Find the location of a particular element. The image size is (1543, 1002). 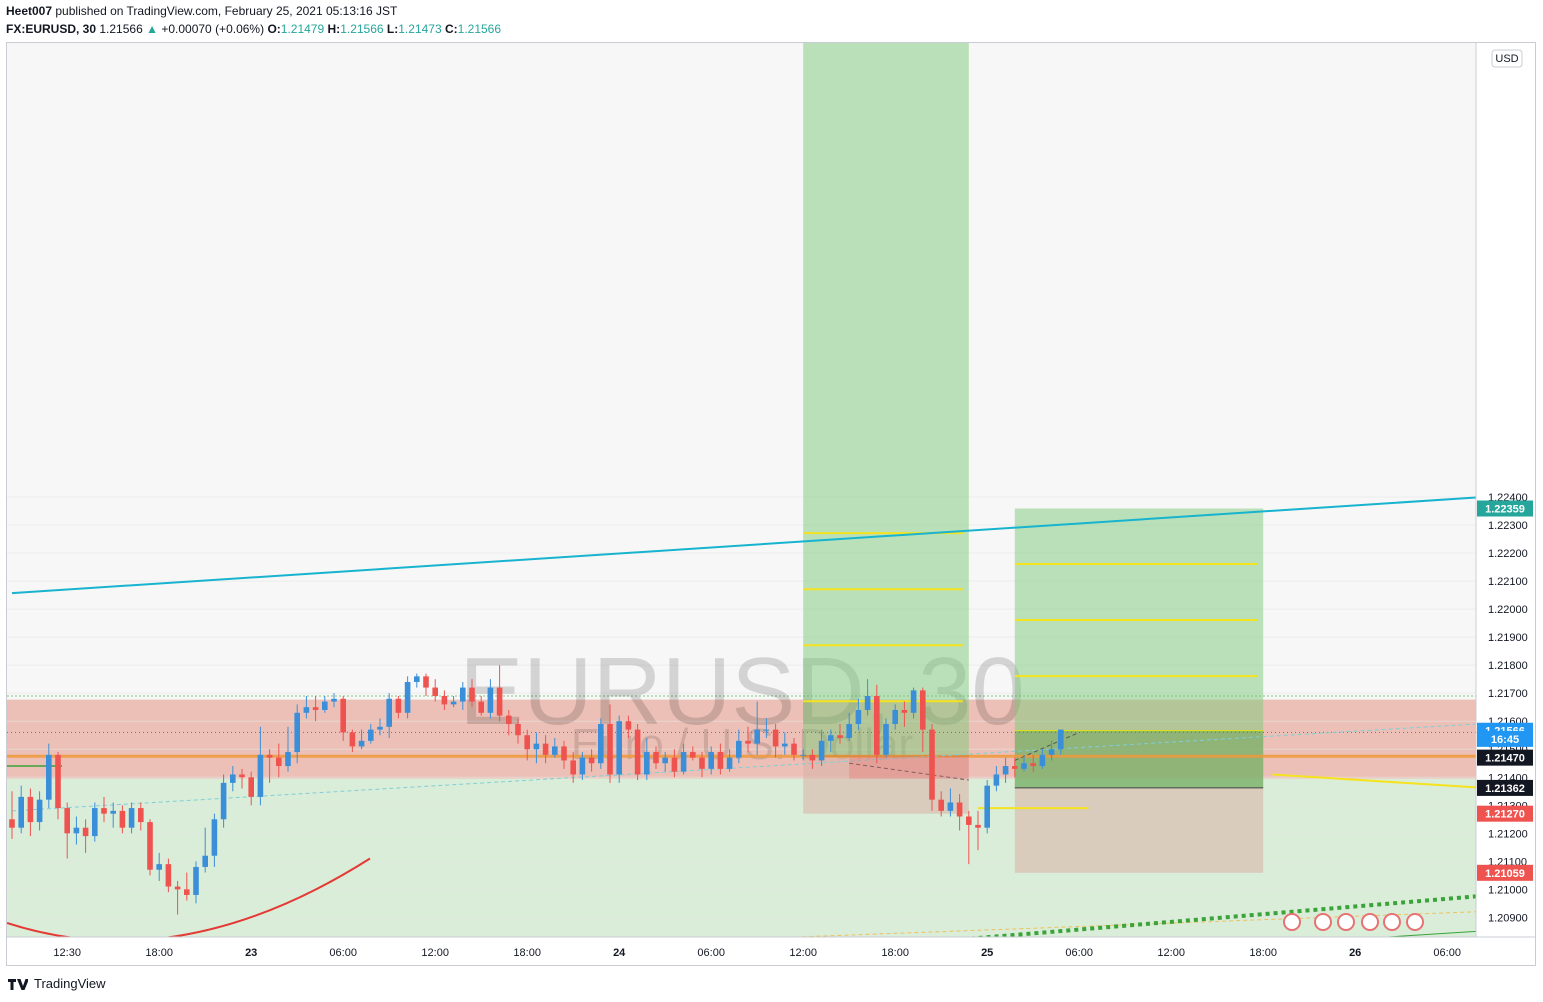

yellow-descending is located at coordinates (1374, 781).